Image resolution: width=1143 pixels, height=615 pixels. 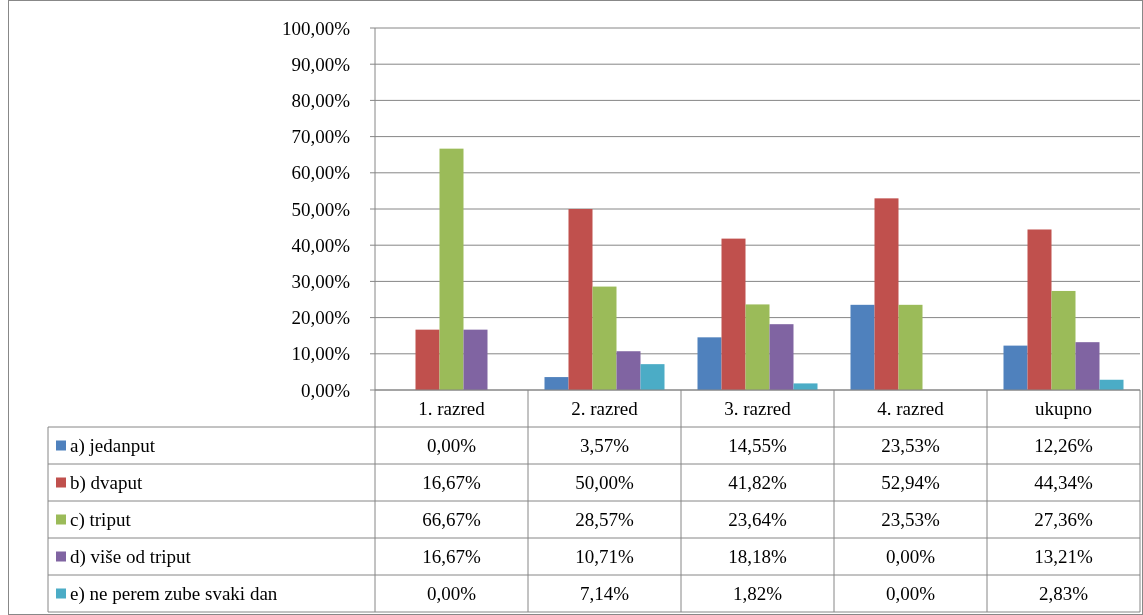 I want to click on y-tick-label: 0,00%, so click(x=325, y=390).